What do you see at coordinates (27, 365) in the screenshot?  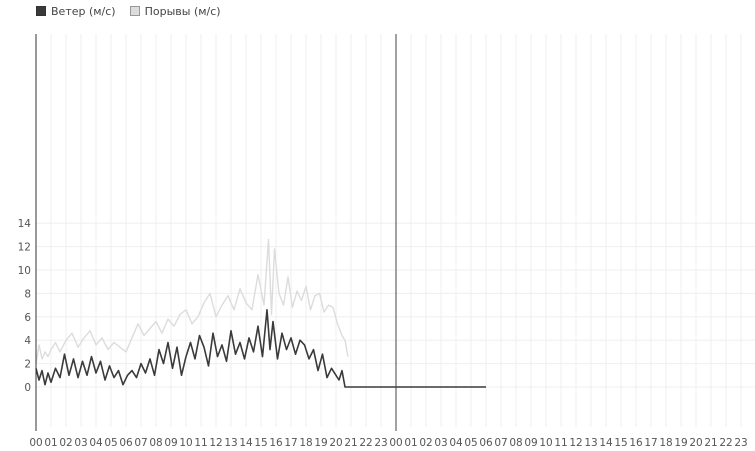 I see `y-tick-label: 2` at bounding box center [27, 365].